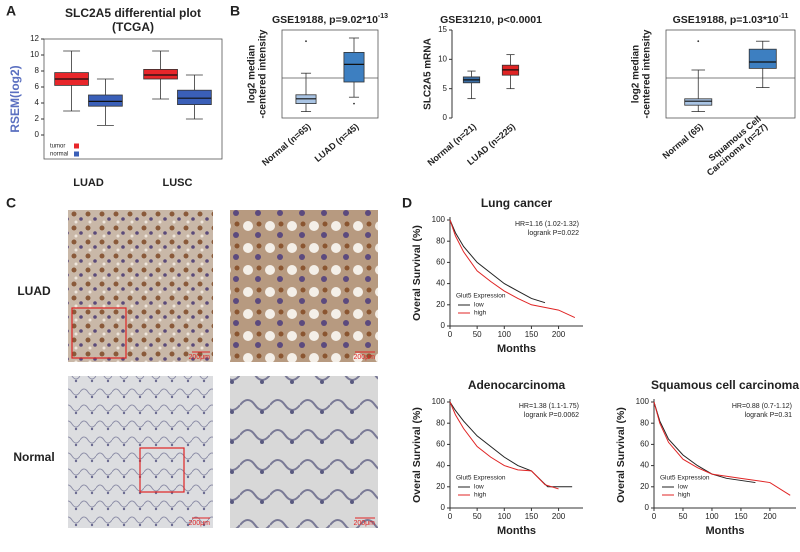 The width and height of the screenshot is (800, 552). I want to click on x-tick-label: Squamous CellCarcinoma (n=27), so click(734, 146).